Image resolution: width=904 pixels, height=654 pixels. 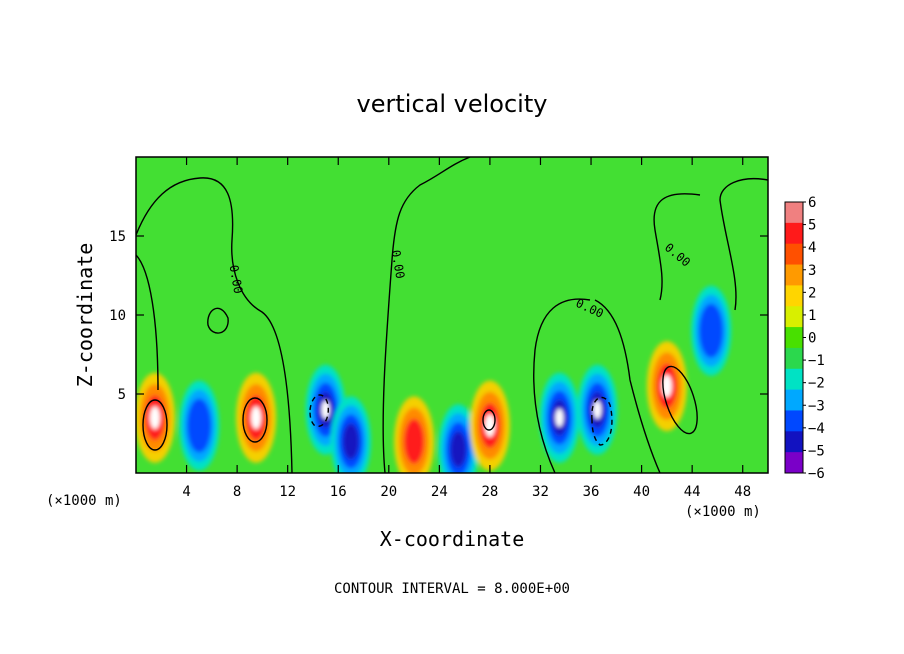 I want to click on x-tick-label: 32, so click(x=540, y=492).